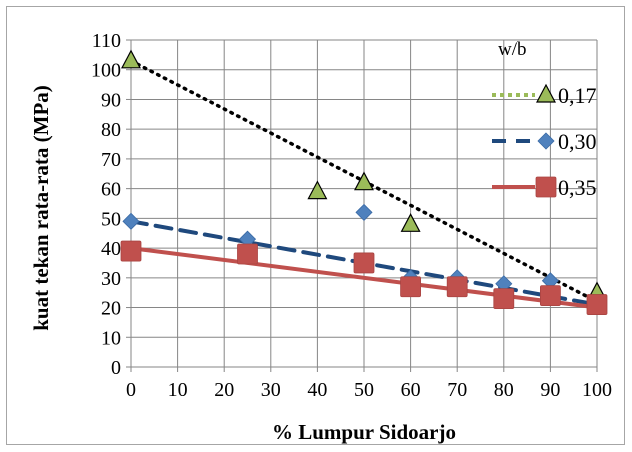 The height and width of the screenshot is (452, 632). Describe the element at coordinates (577, 187) in the screenshot. I see `legend-label: 0,35` at that location.